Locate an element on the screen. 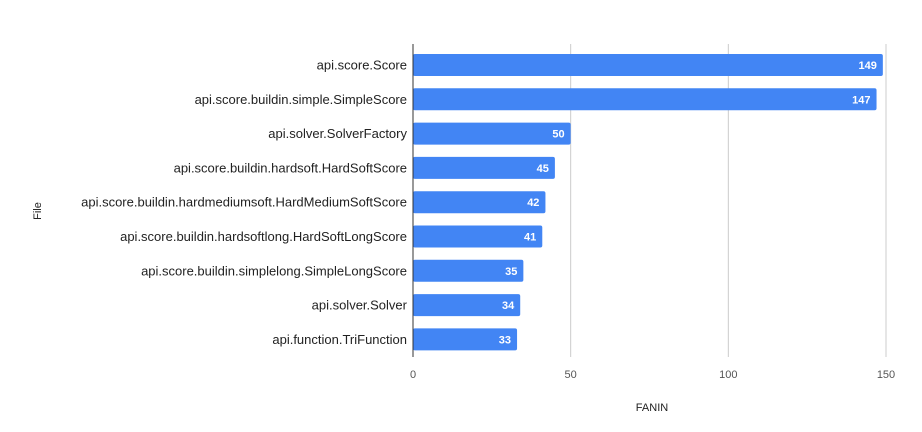 The width and height of the screenshot is (922, 432). value-label: 35 is located at coordinates (511, 272).